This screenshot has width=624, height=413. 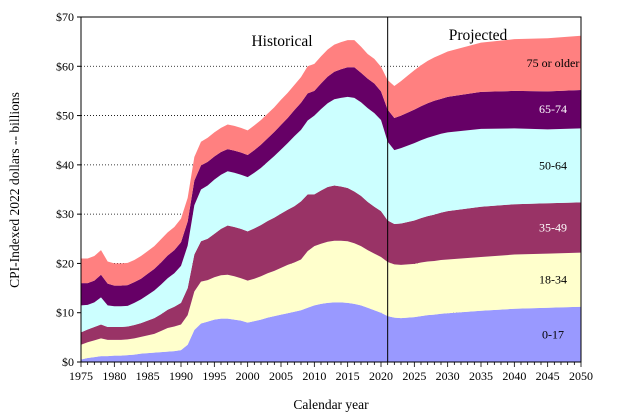 I want to click on x-tick-label: 1975, so click(x=81, y=376).